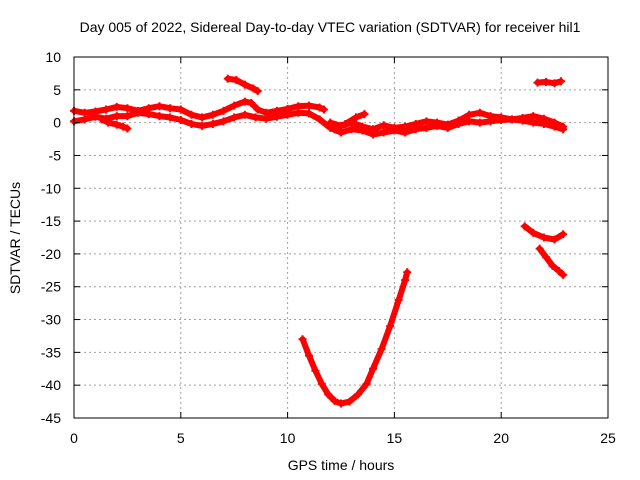 This screenshot has height=480, width=640. I want to click on y-tick-label: -45, so click(51, 418).